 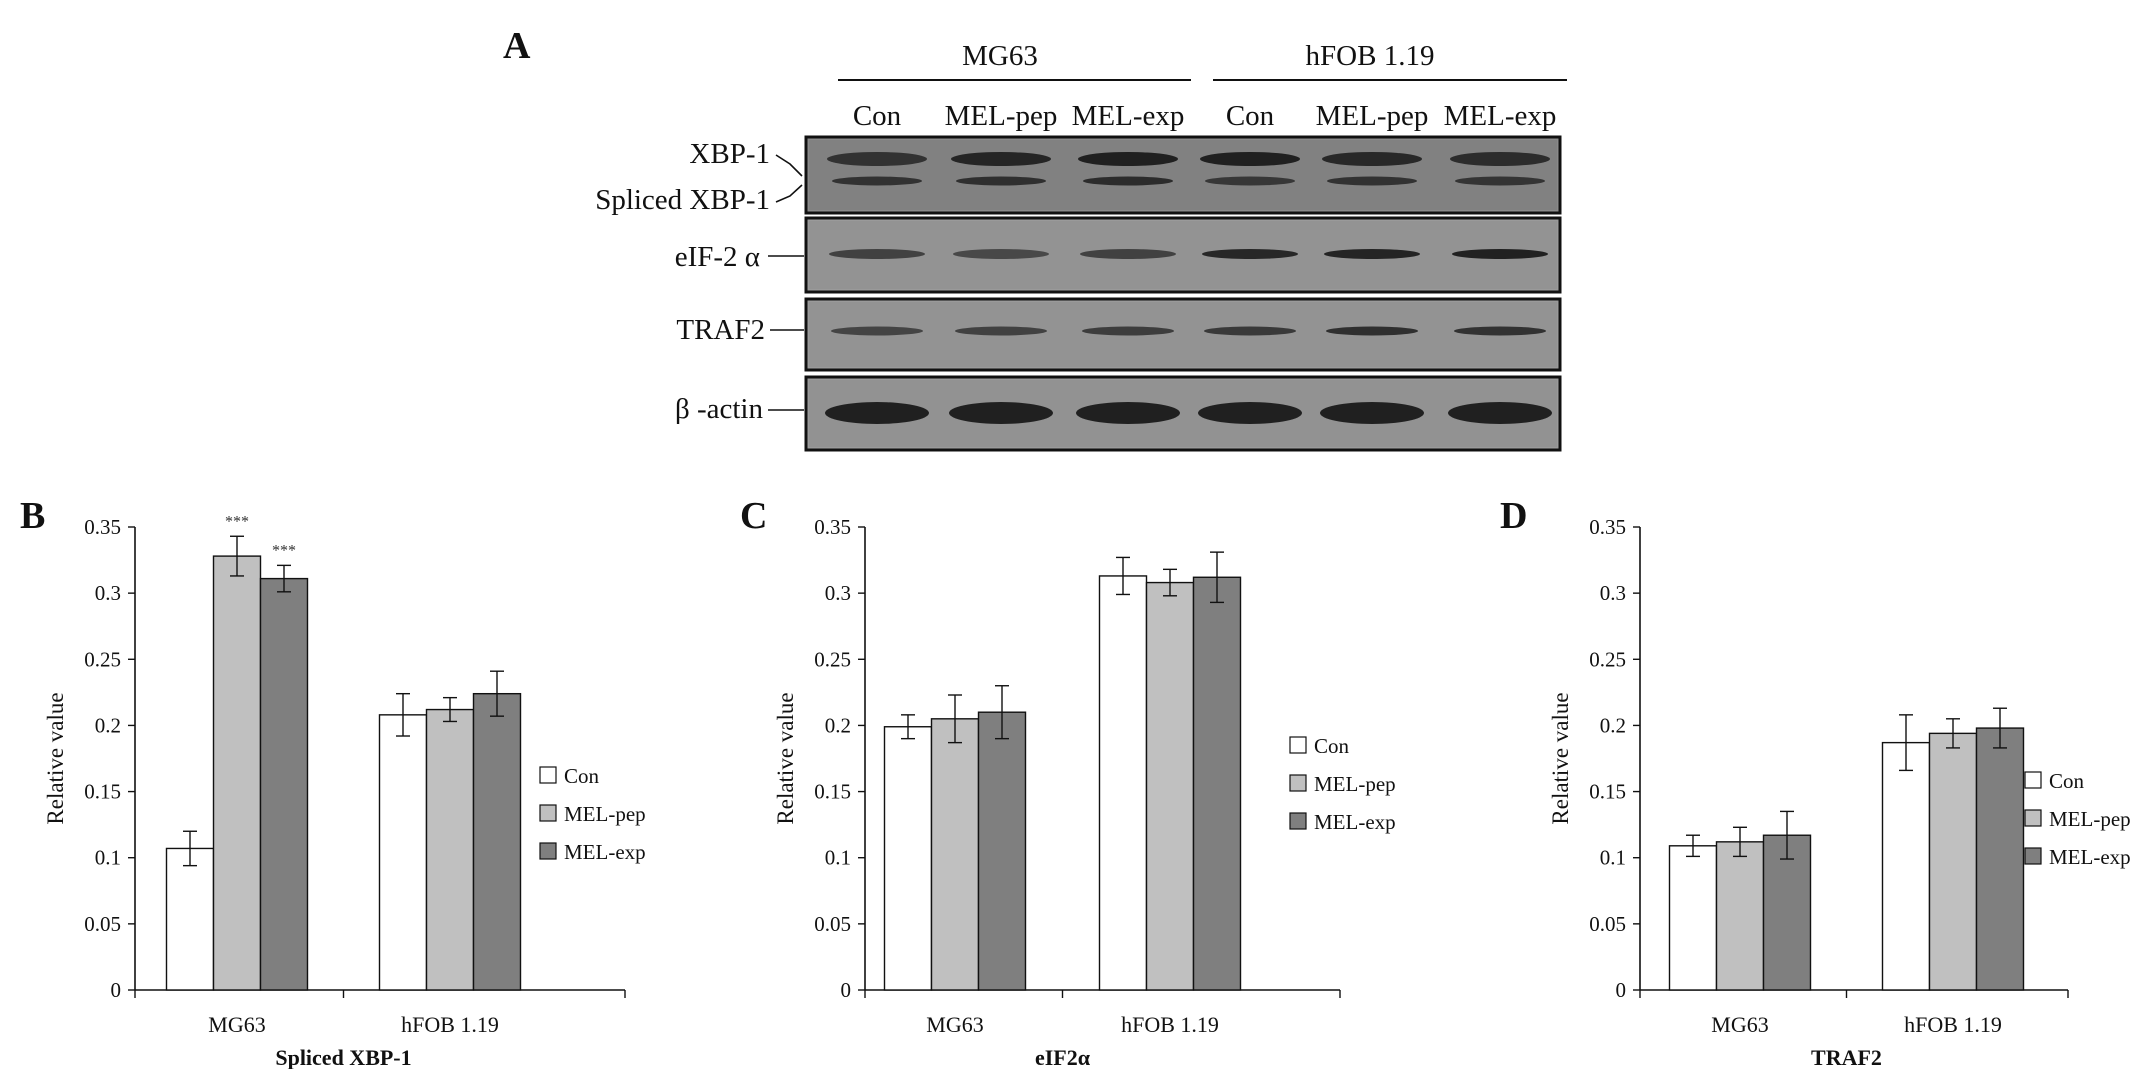 I want to click on blot-strips, so click(x=1183, y=293).